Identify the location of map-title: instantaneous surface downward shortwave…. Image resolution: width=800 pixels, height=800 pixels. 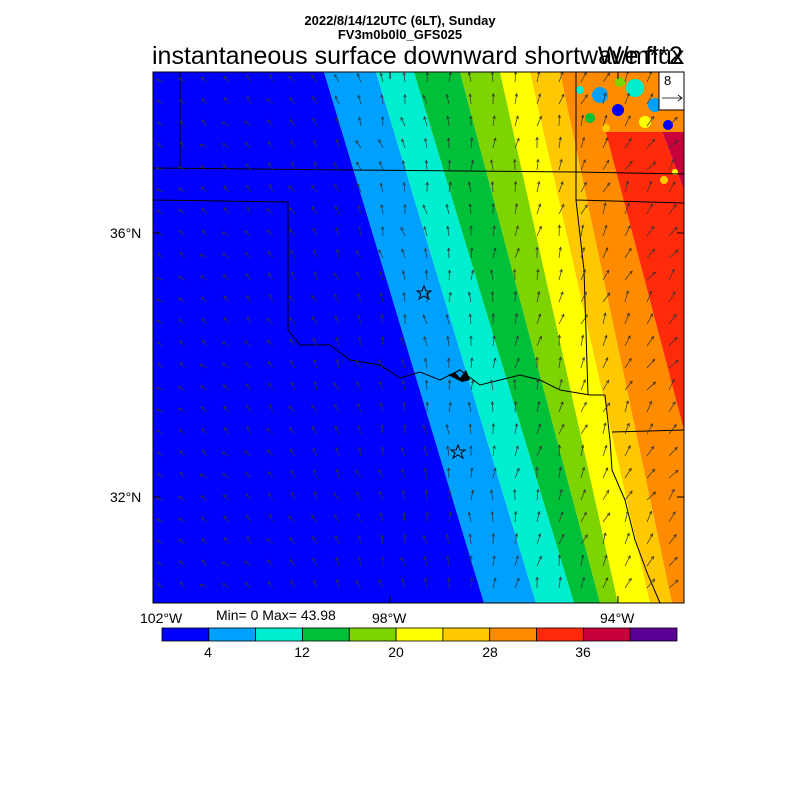
(418, 56).